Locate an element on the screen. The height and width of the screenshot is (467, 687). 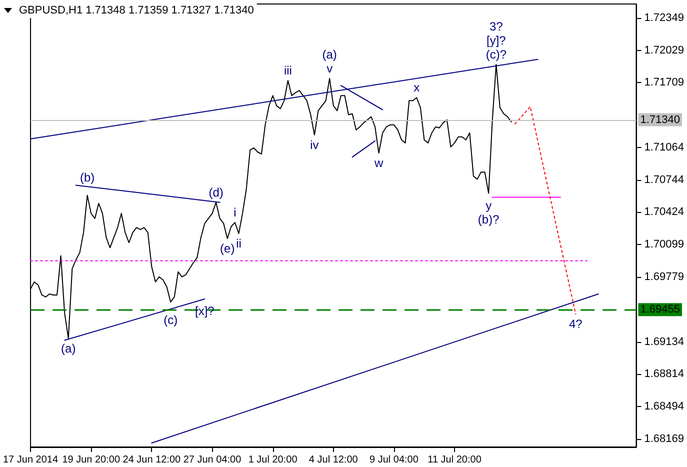
x-tick-label: 24 Jun 12:00 is located at coordinates (152, 460).